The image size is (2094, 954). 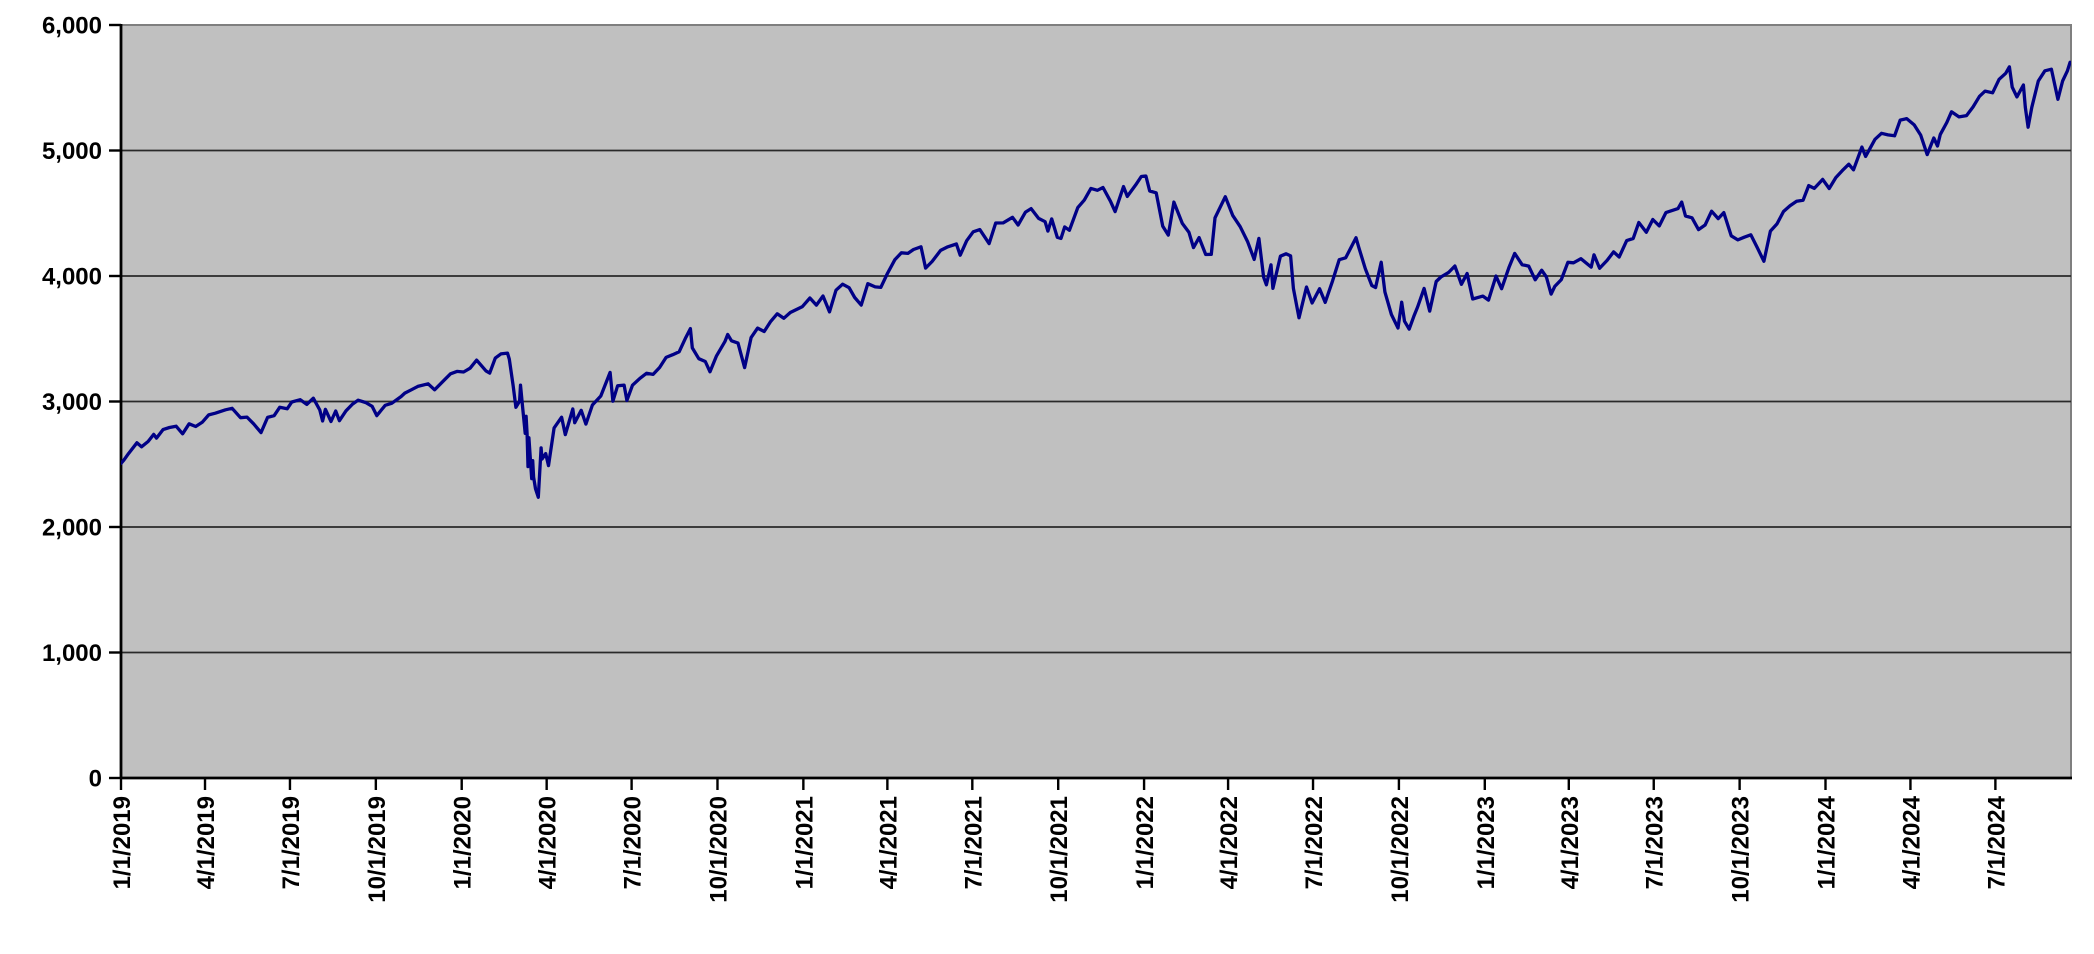 I want to click on x-tick-label: 7/1/2023, so click(x=1655, y=842).